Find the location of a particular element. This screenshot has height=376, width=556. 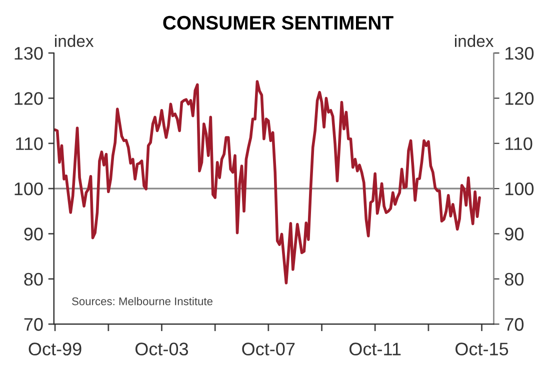

y-tick-label: 90 is located at coordinates (33, 234).